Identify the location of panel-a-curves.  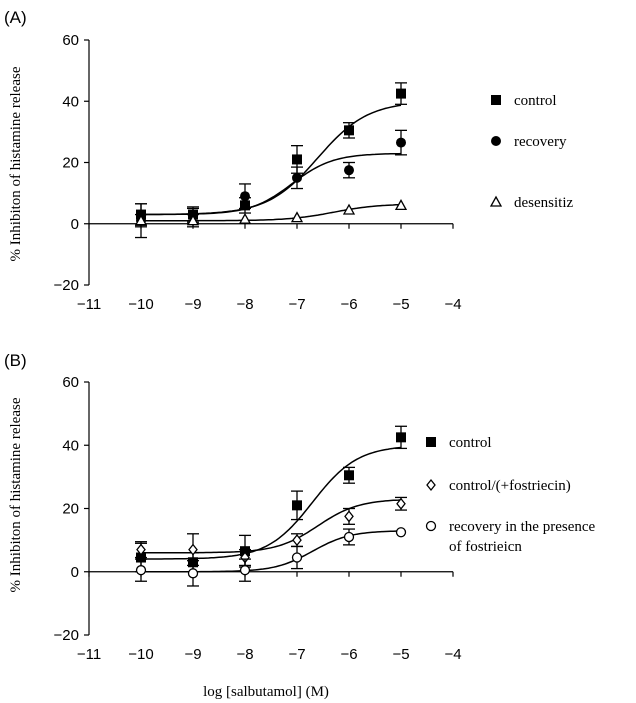
(271, 163).